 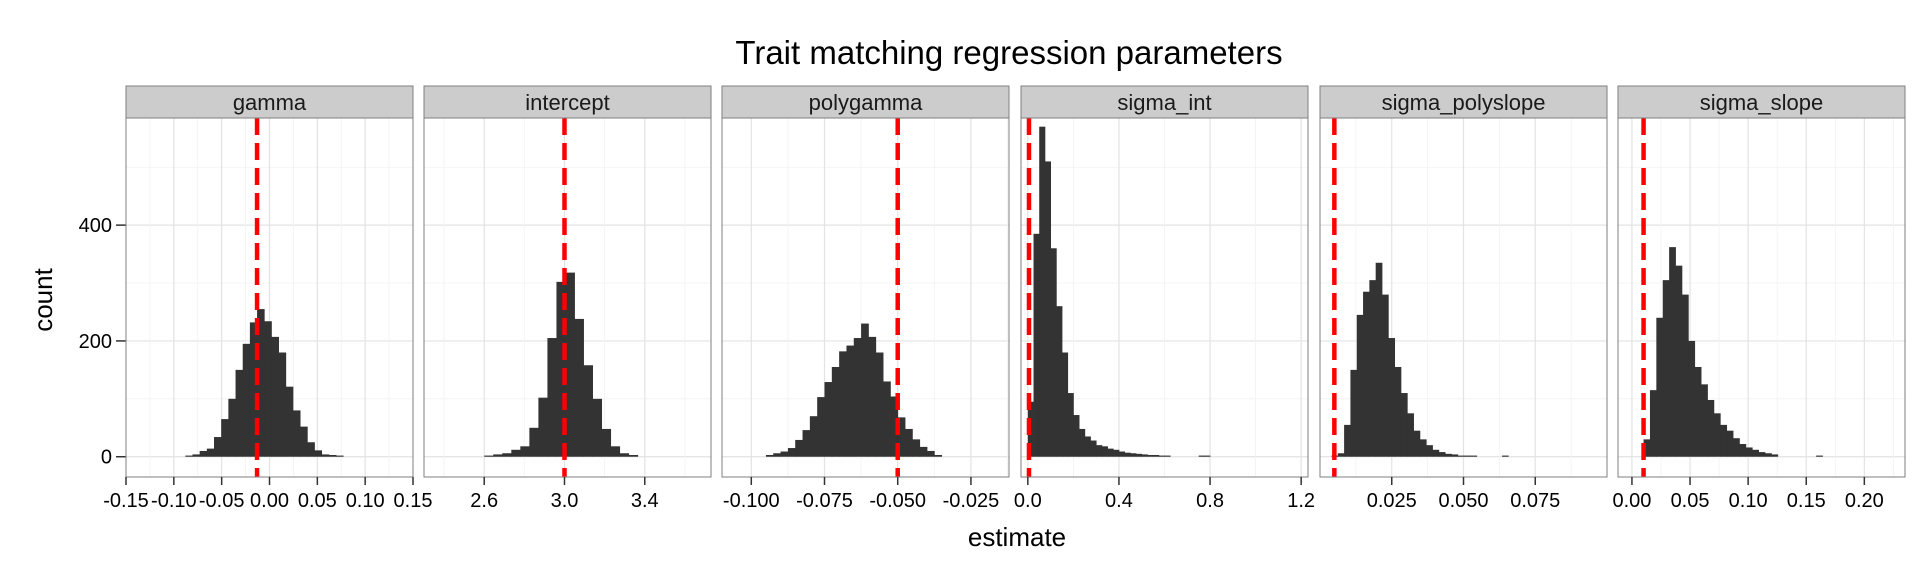 I want to click on y-axis-title: count, so click(x=43, y=299).